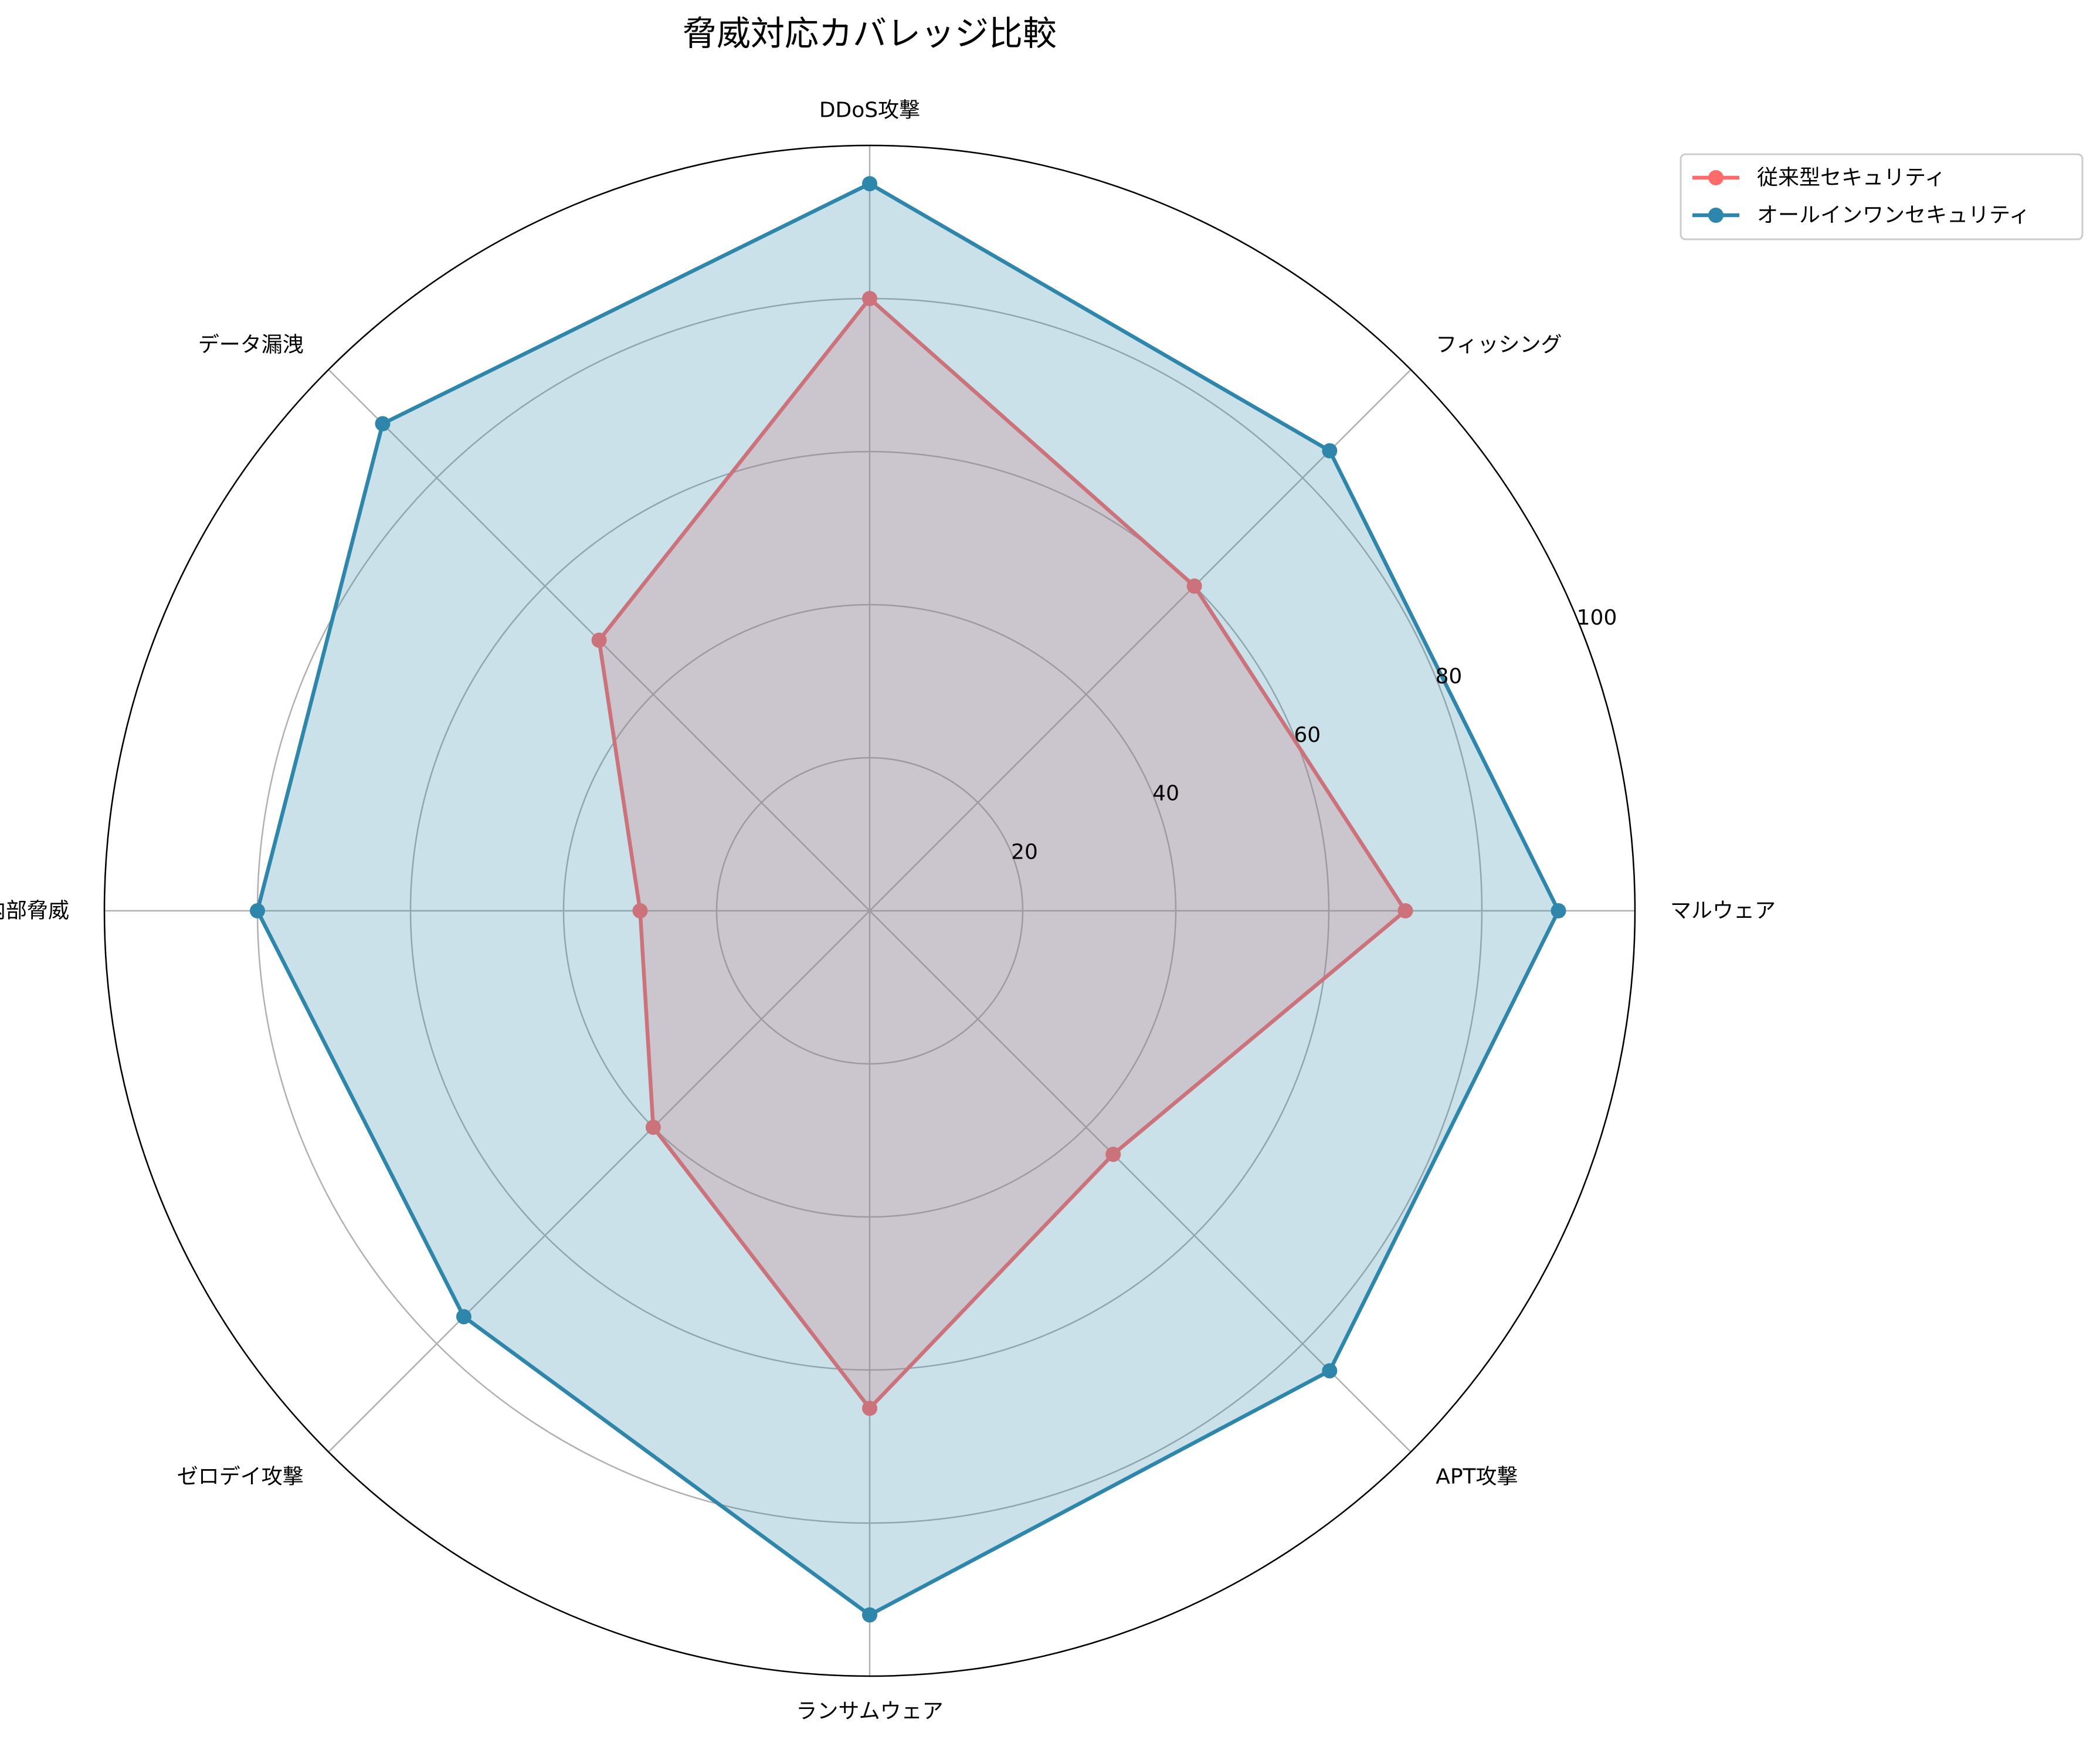  I want to click on category-label-1: マルウェア, so click(1723, 911).